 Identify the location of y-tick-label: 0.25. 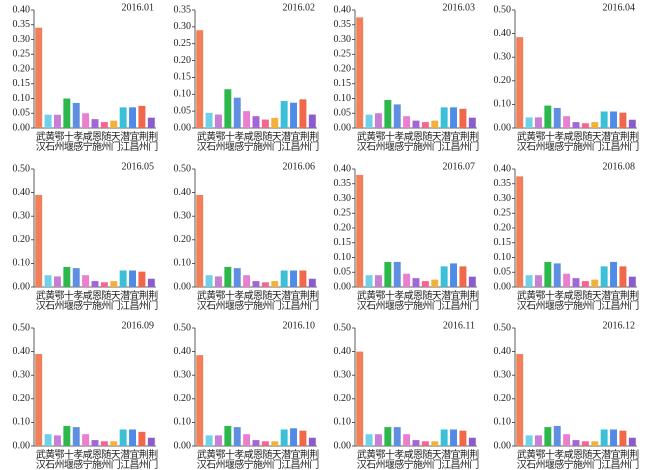
(343, 54).